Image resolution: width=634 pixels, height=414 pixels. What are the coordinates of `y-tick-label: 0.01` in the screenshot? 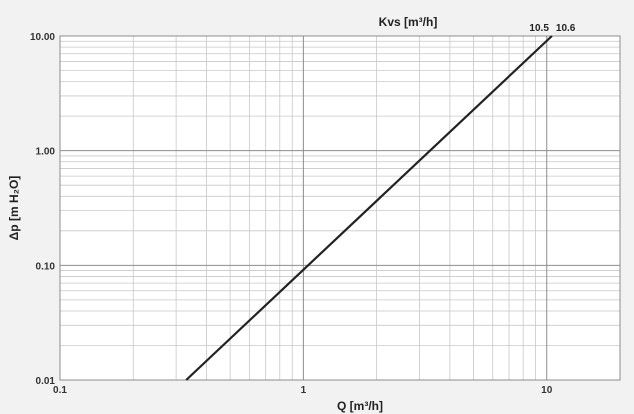 It's located at (46, 381).